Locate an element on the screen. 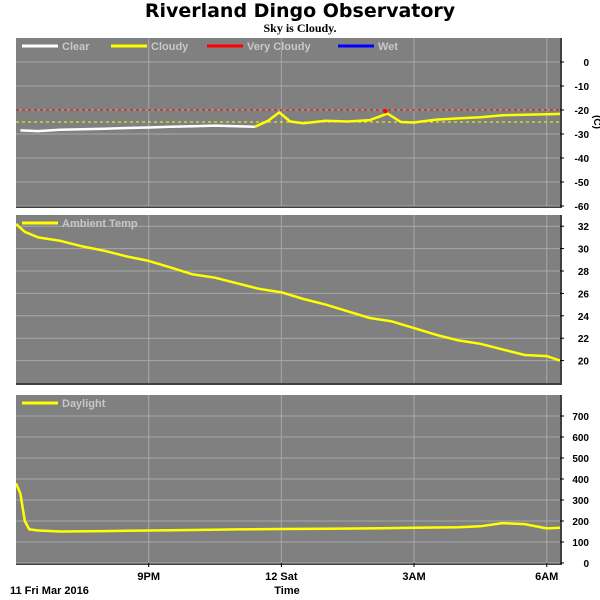 The image size is (600, 600). series-daylight-line is located at coordinates (288, 507).